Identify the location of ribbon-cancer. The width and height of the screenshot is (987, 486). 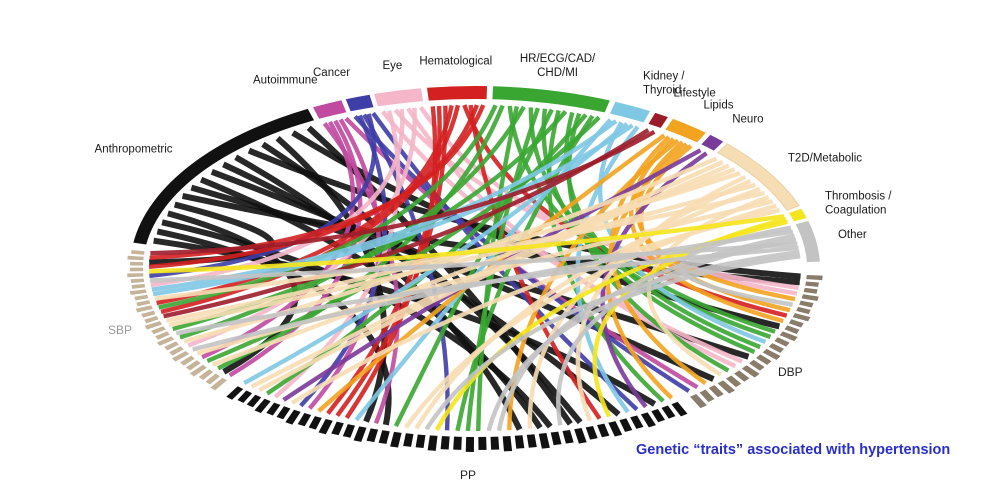
(263, 196).